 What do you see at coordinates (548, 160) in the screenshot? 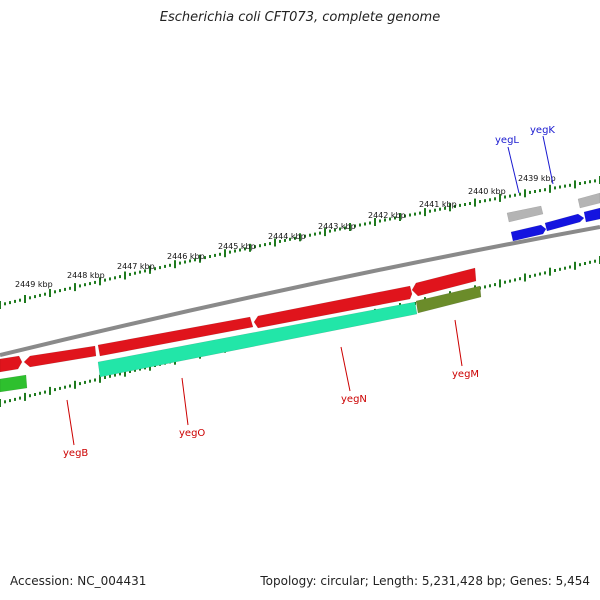
I see `leader-yegK` at bounding box center [548, 160].